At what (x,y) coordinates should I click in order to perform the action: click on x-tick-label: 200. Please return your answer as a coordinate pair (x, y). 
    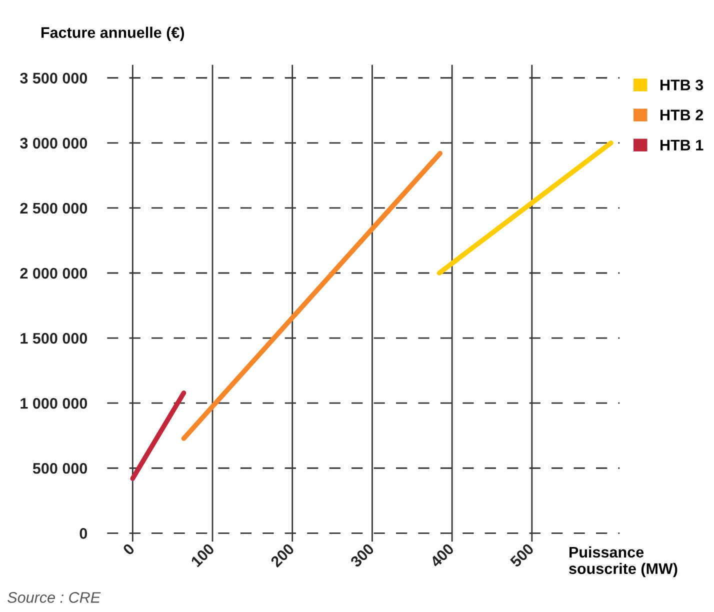
    Looking at the image, I should click on (282, 555).